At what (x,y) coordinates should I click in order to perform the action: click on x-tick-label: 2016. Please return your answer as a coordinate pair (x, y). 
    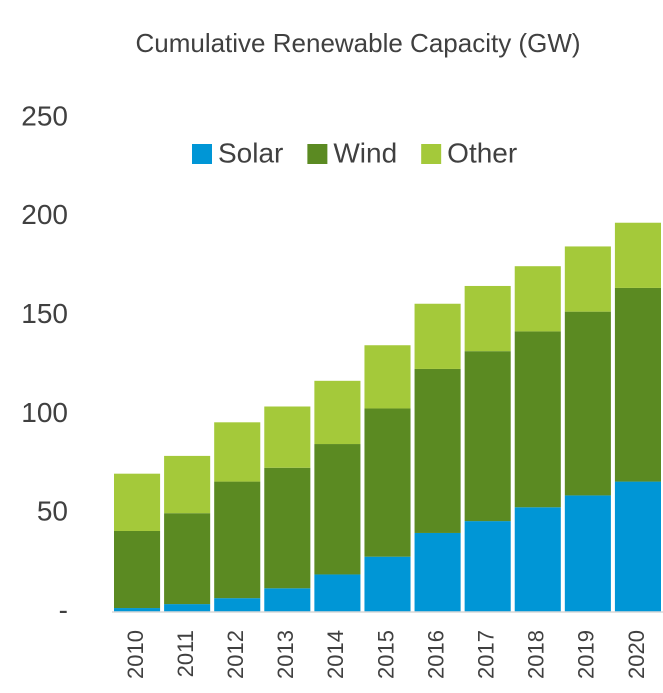
    Looking at the image, I should click on (435, 654).